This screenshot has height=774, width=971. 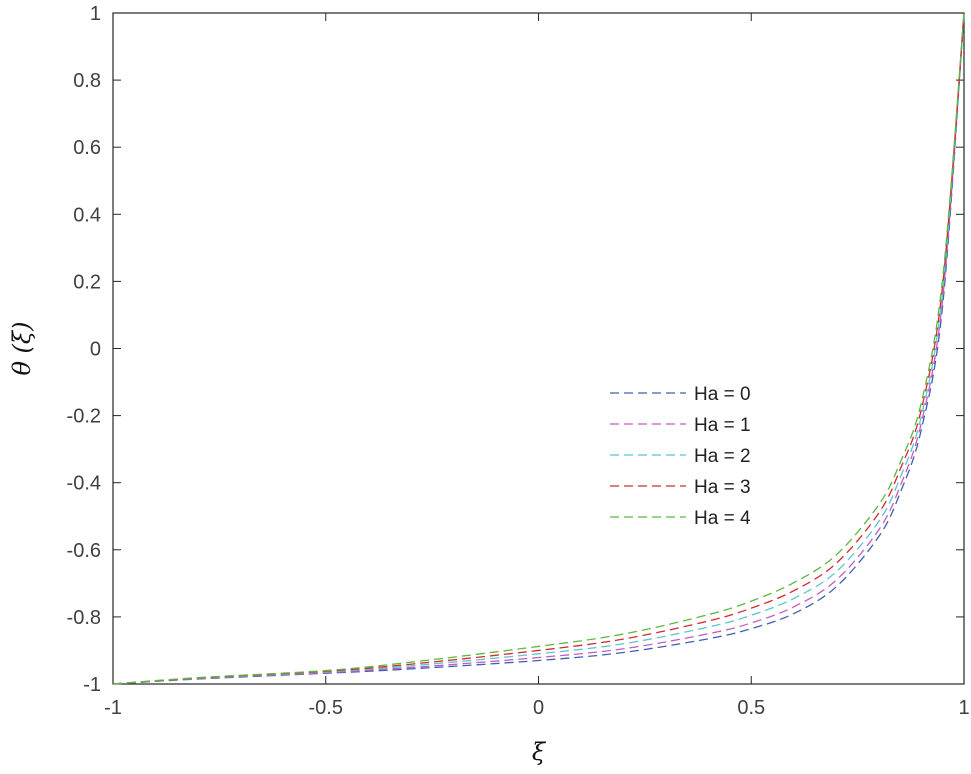 What do you see at coordinates (87, 81) in the screenshot?
I see `y-tick-label: 0.8` at bounding box center [87, 81].